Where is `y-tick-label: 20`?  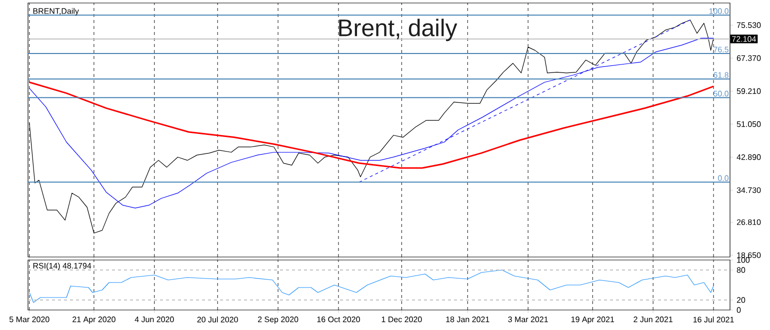
y-tick-label: 20 is located at coordinates (741, 300).